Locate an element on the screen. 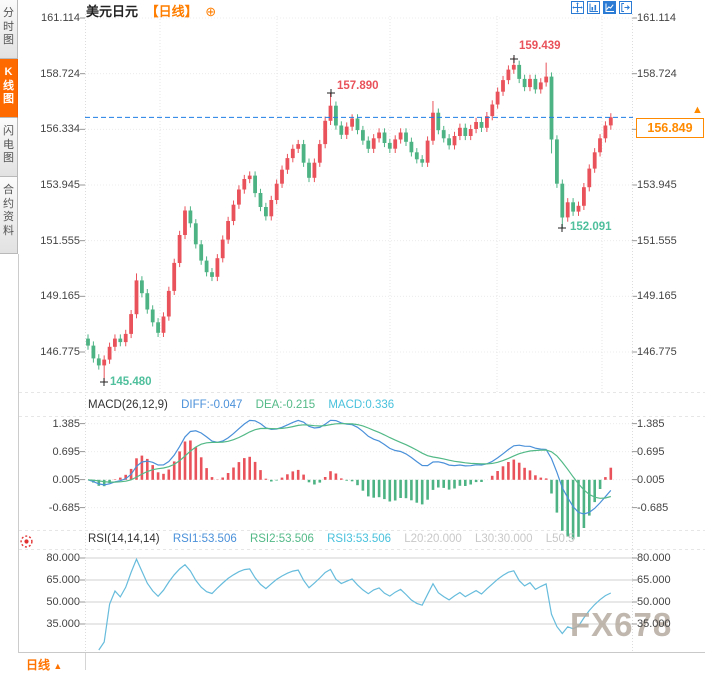 Image resolution: width=705 pixels, height=673 pixels. rsi2-value: RSI2:53.506 is located at coordinates (282, 539).